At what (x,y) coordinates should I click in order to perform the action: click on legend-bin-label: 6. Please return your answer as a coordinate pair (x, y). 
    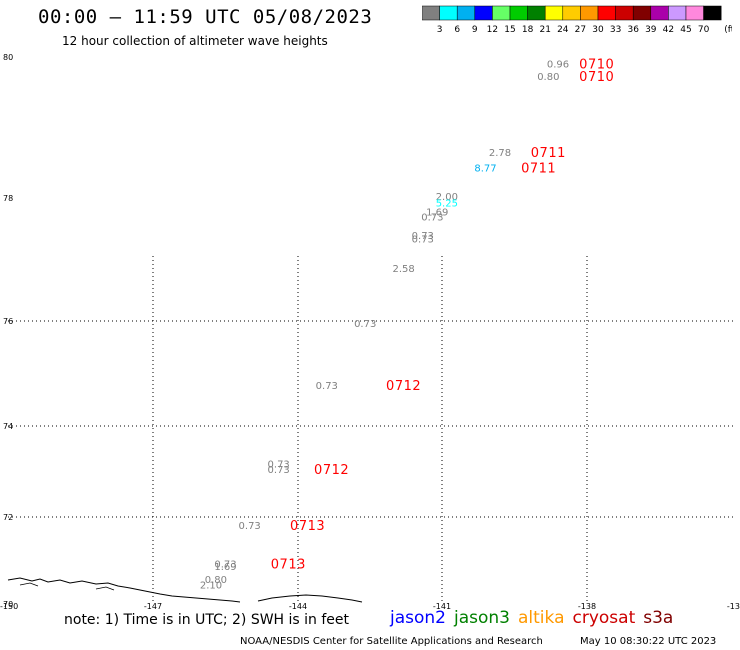
    Looking at the image, I should click on (457, 30).